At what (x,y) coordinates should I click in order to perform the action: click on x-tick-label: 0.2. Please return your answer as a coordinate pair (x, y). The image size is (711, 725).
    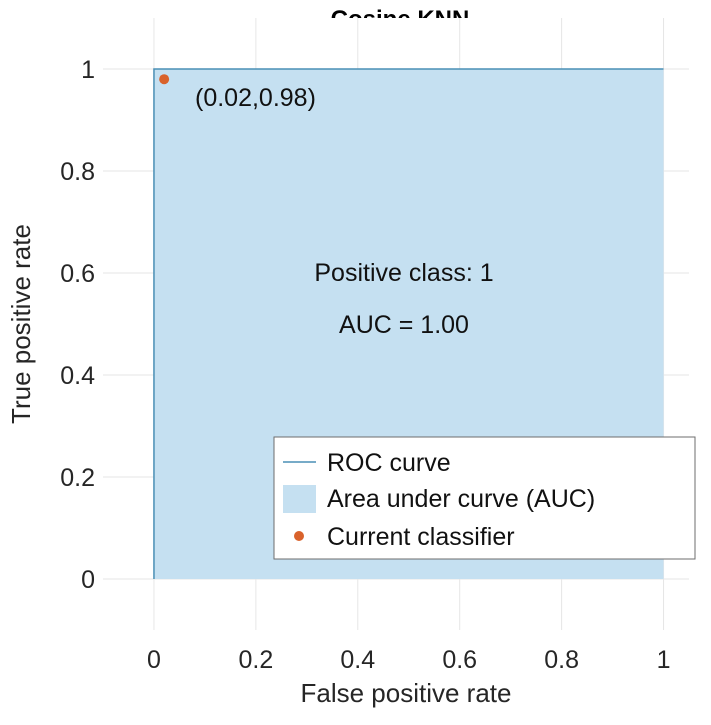
    Looking at the image, I should click on (255, 660).